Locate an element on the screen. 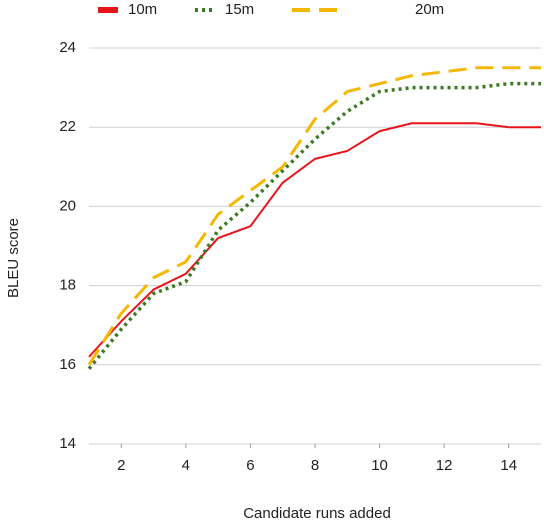  y-tick-label: 24 is located at coordinates (67, 47).